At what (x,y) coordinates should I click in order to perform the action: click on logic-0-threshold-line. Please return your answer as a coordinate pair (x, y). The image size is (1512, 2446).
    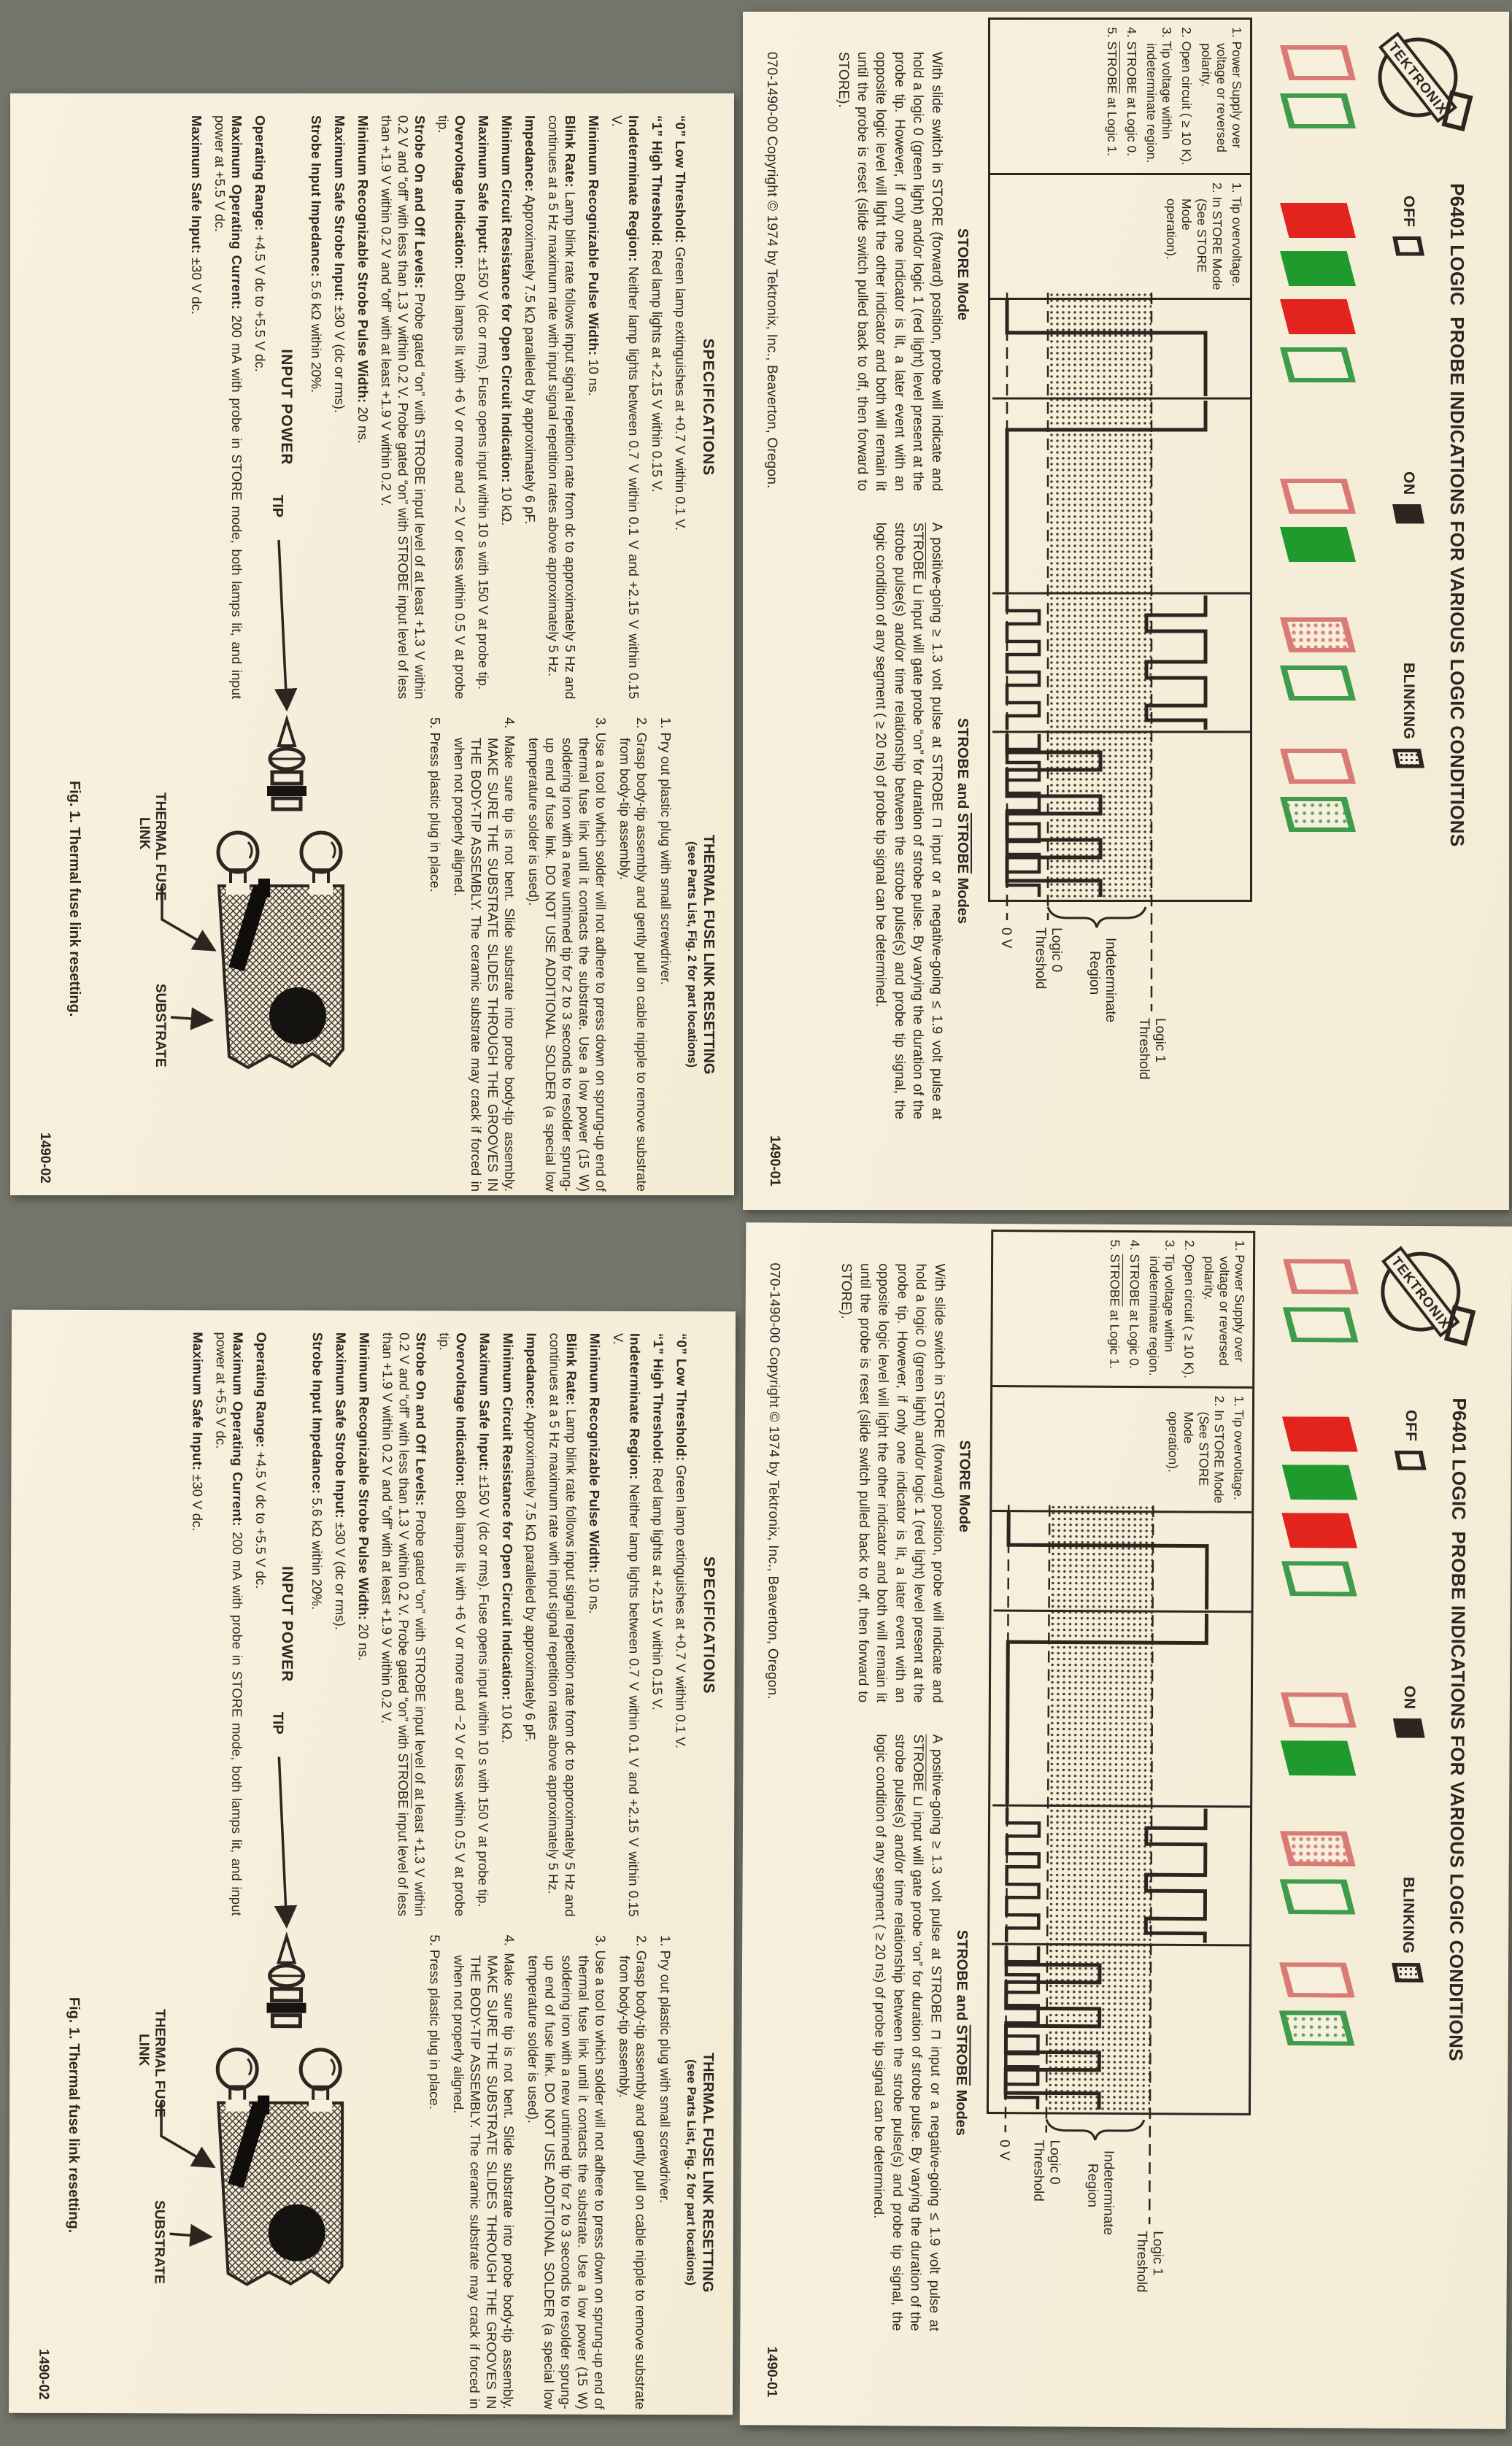
    Looking at the image, I should click on (1048, 1819).